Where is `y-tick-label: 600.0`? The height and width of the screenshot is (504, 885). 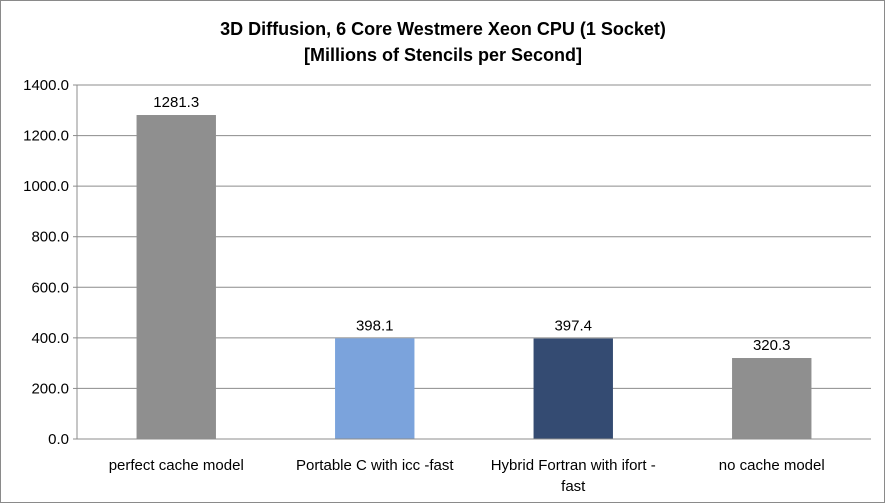 y-tick-label: 600.0 is located at coordinates (50, 287).